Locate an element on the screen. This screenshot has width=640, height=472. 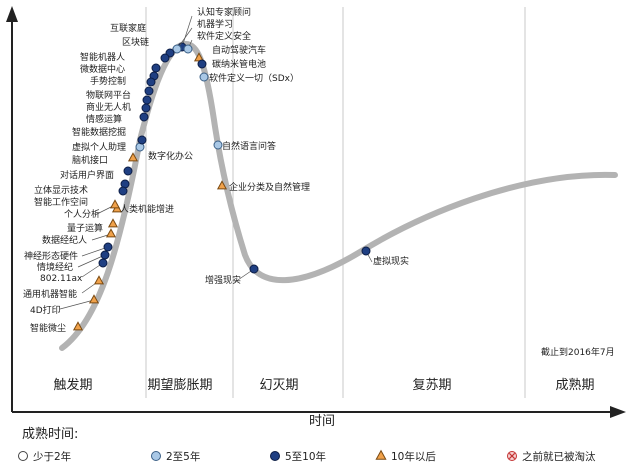
technology-label: 人类机能增进 is located at coordinates (147, 209).